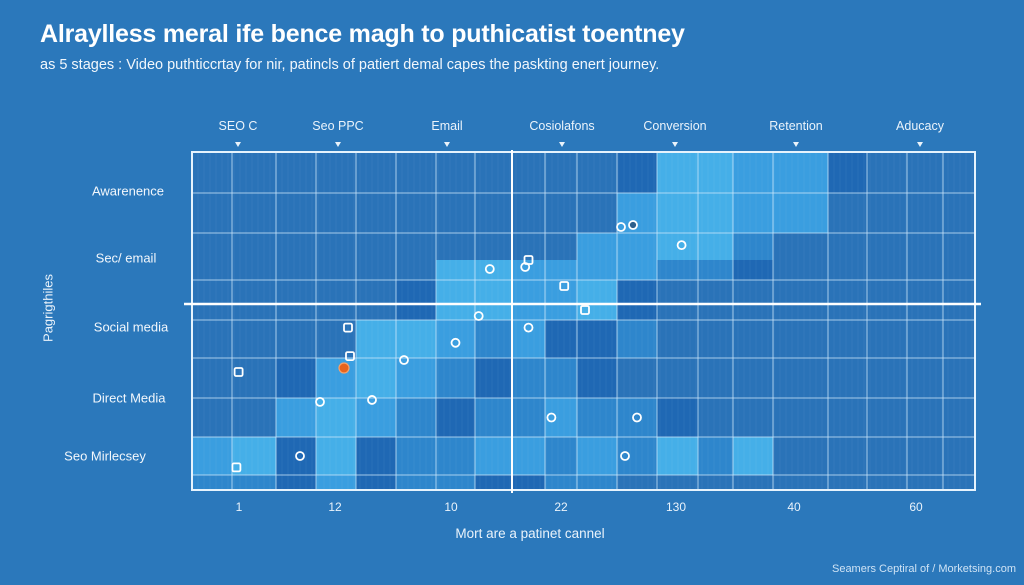  What do you see at coordinates (920, 126) in the screenshot?
I see `stage-label: Aducacy` at bounding box center [920, 126].